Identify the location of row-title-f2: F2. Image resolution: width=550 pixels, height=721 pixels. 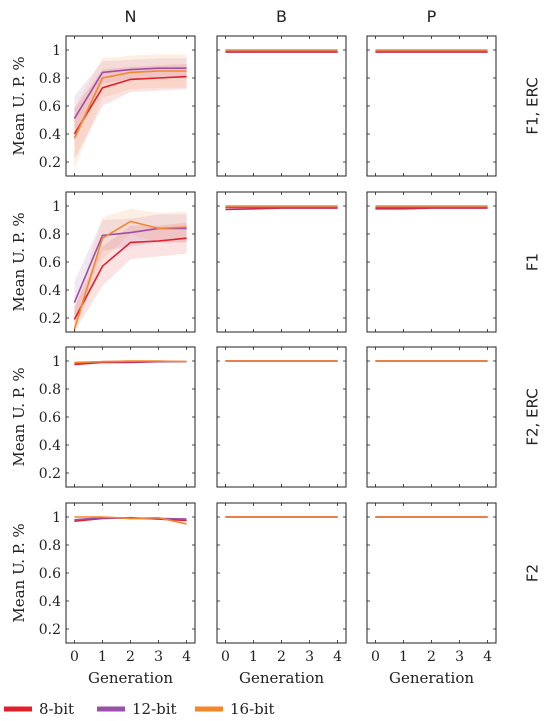
(533, 573).